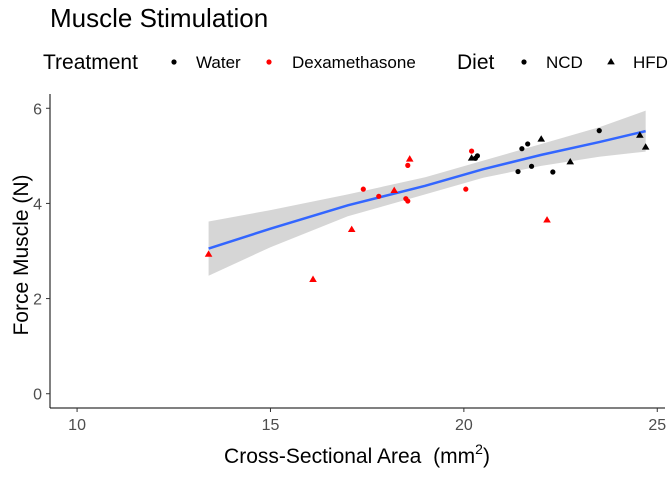 This screenshot has width=672, height=480. Describe the element at coordinates (464, 425) in the screenshot. I see `x-tick-label: 20` at that location.